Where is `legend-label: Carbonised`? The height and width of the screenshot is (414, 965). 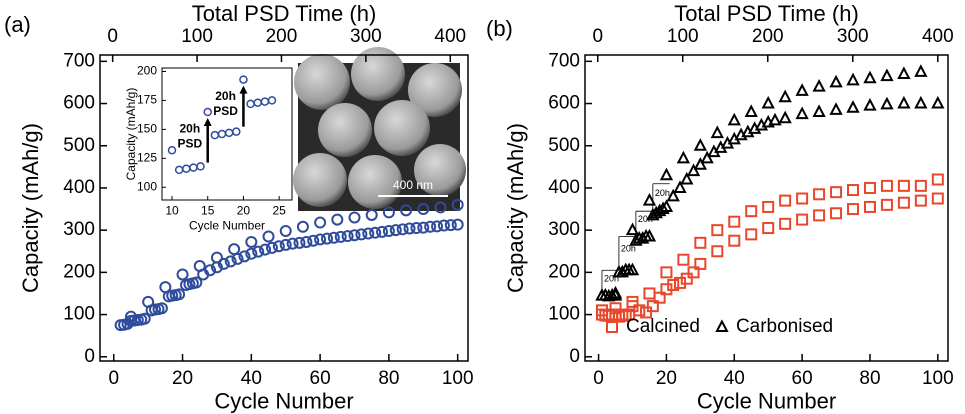
legend-label: Carbonised is located at coordinates (784, 326).